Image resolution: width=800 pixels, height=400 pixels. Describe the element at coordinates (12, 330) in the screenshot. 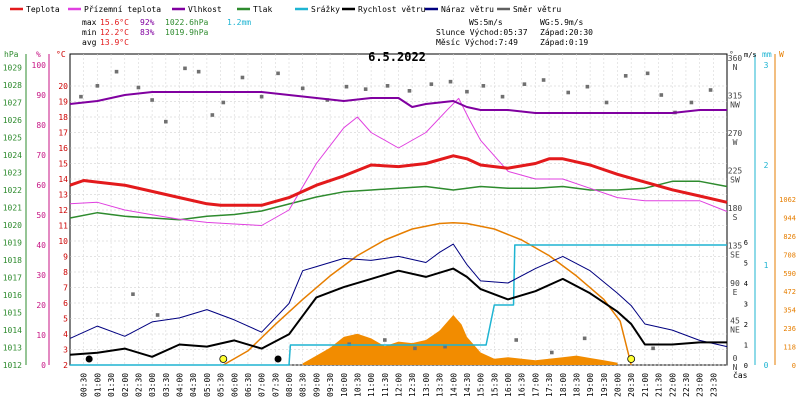

I see `tick-label-hpa: 1014` at that location.